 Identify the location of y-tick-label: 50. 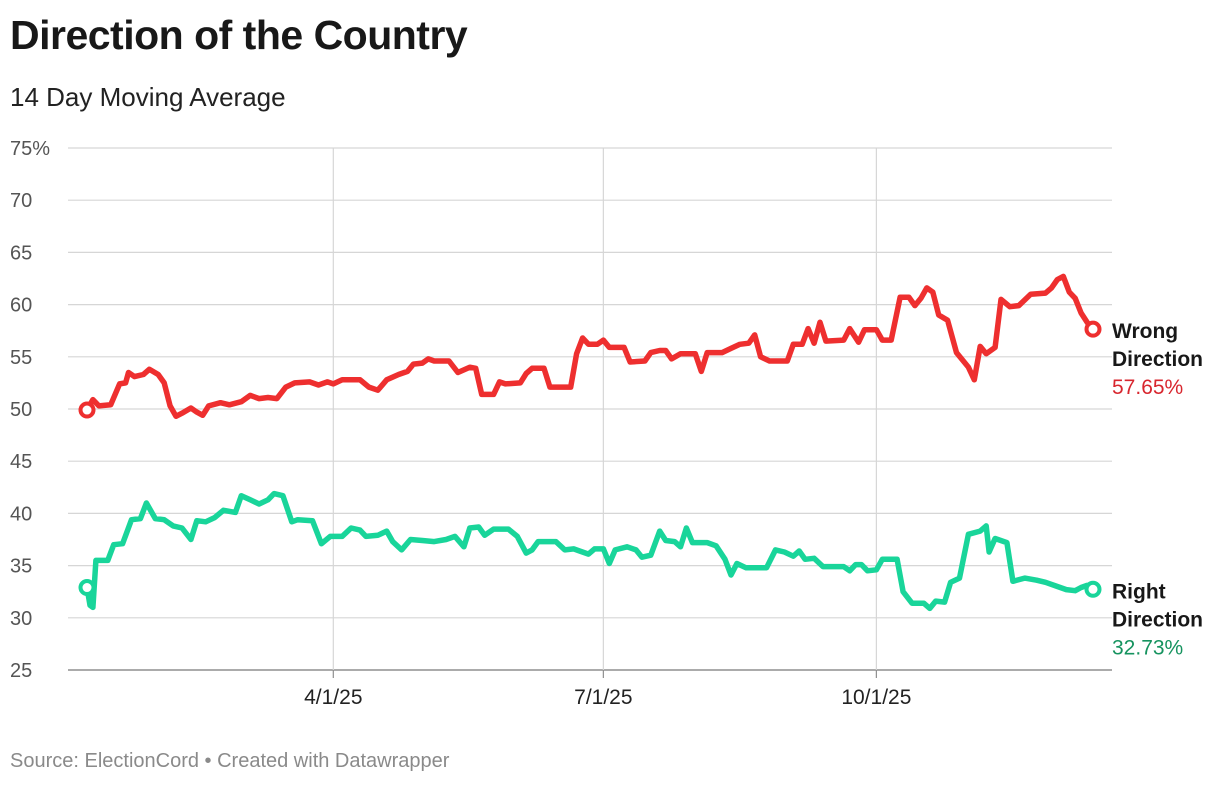
(21, 410).